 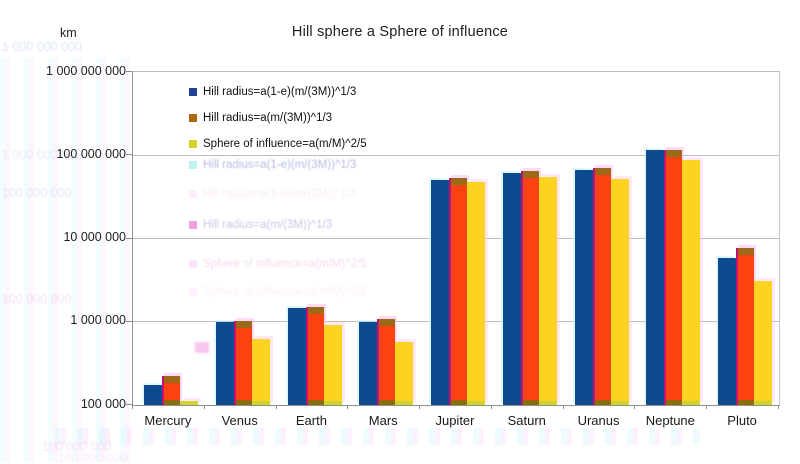 What do you see at coordinates (239, 420) in the screenshot?
I see `x-axis-label-venus: Venus` at bounding box center [239, 420].